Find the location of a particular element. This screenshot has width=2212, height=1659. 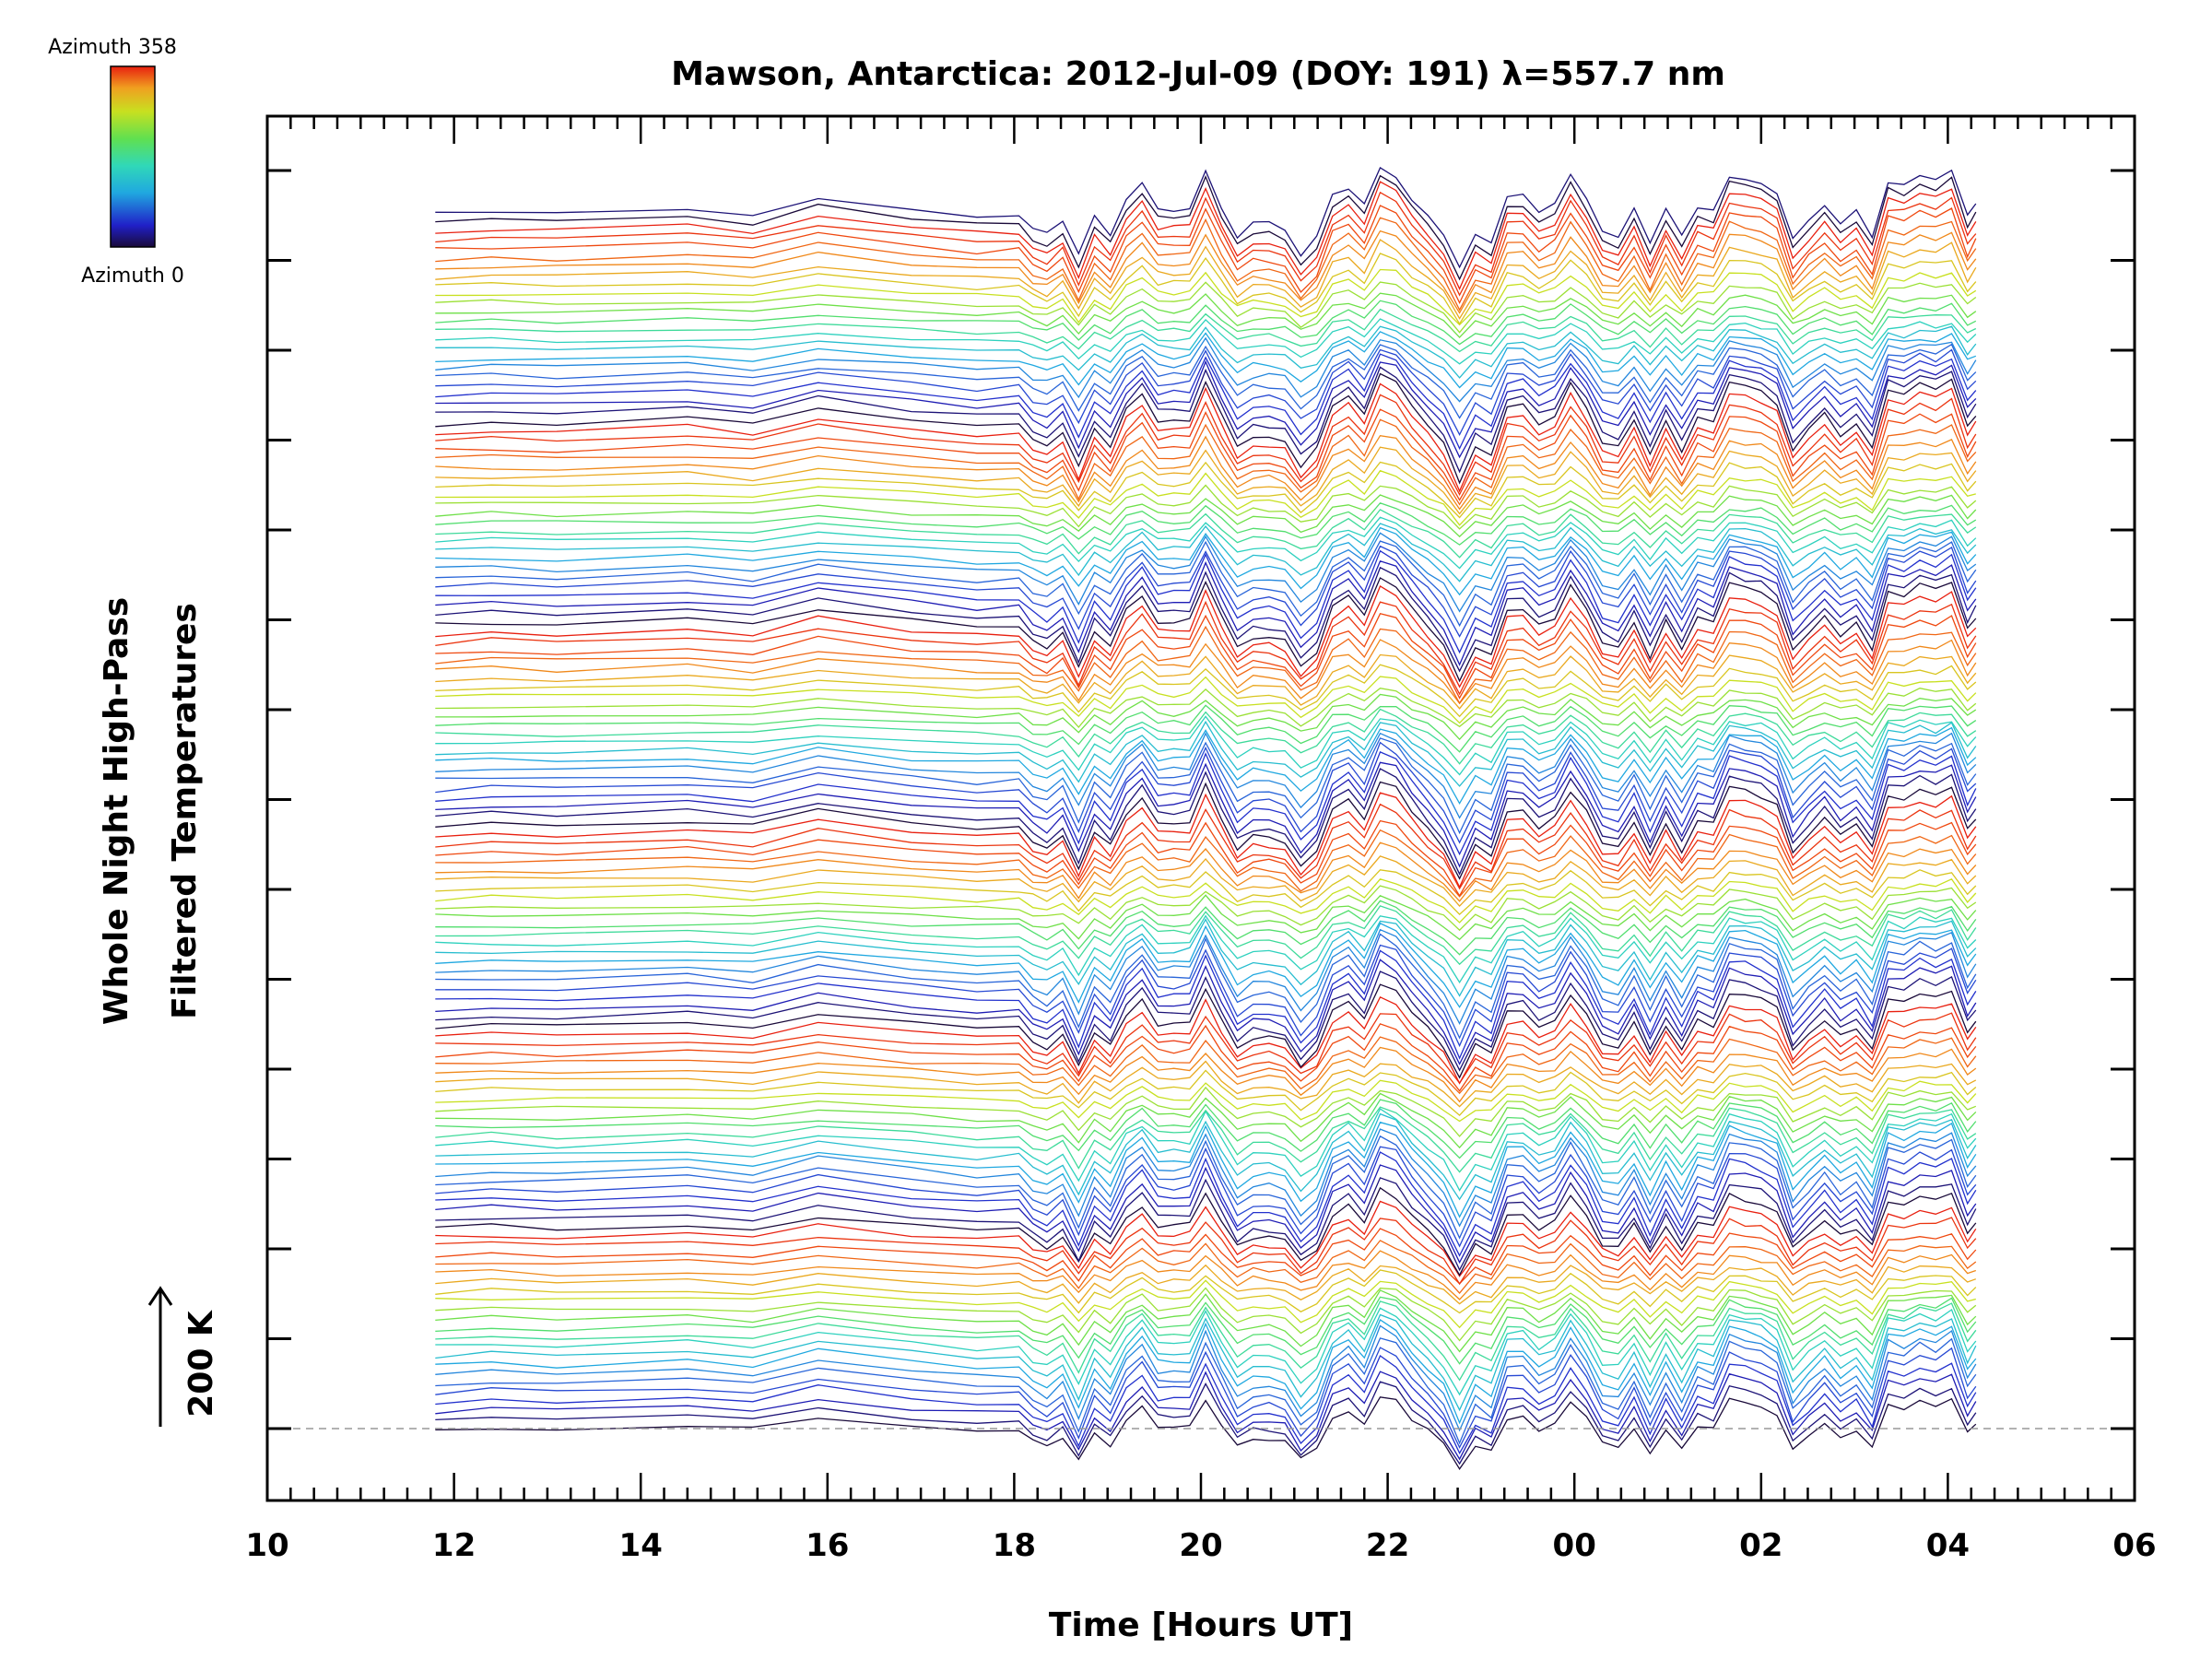

x-tick-label: 18 is located at coordinates (1014, 1545).